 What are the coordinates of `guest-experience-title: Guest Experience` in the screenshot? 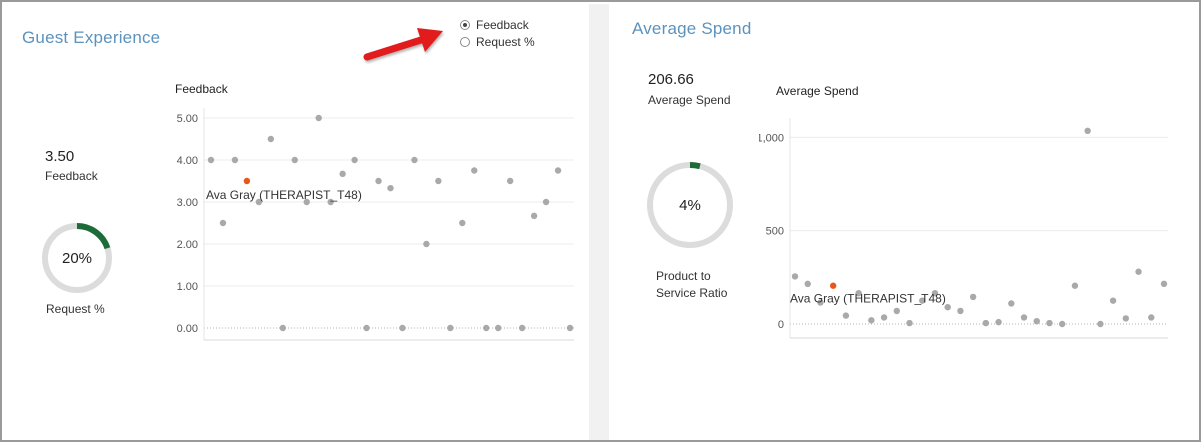 It's located at (91, 37).